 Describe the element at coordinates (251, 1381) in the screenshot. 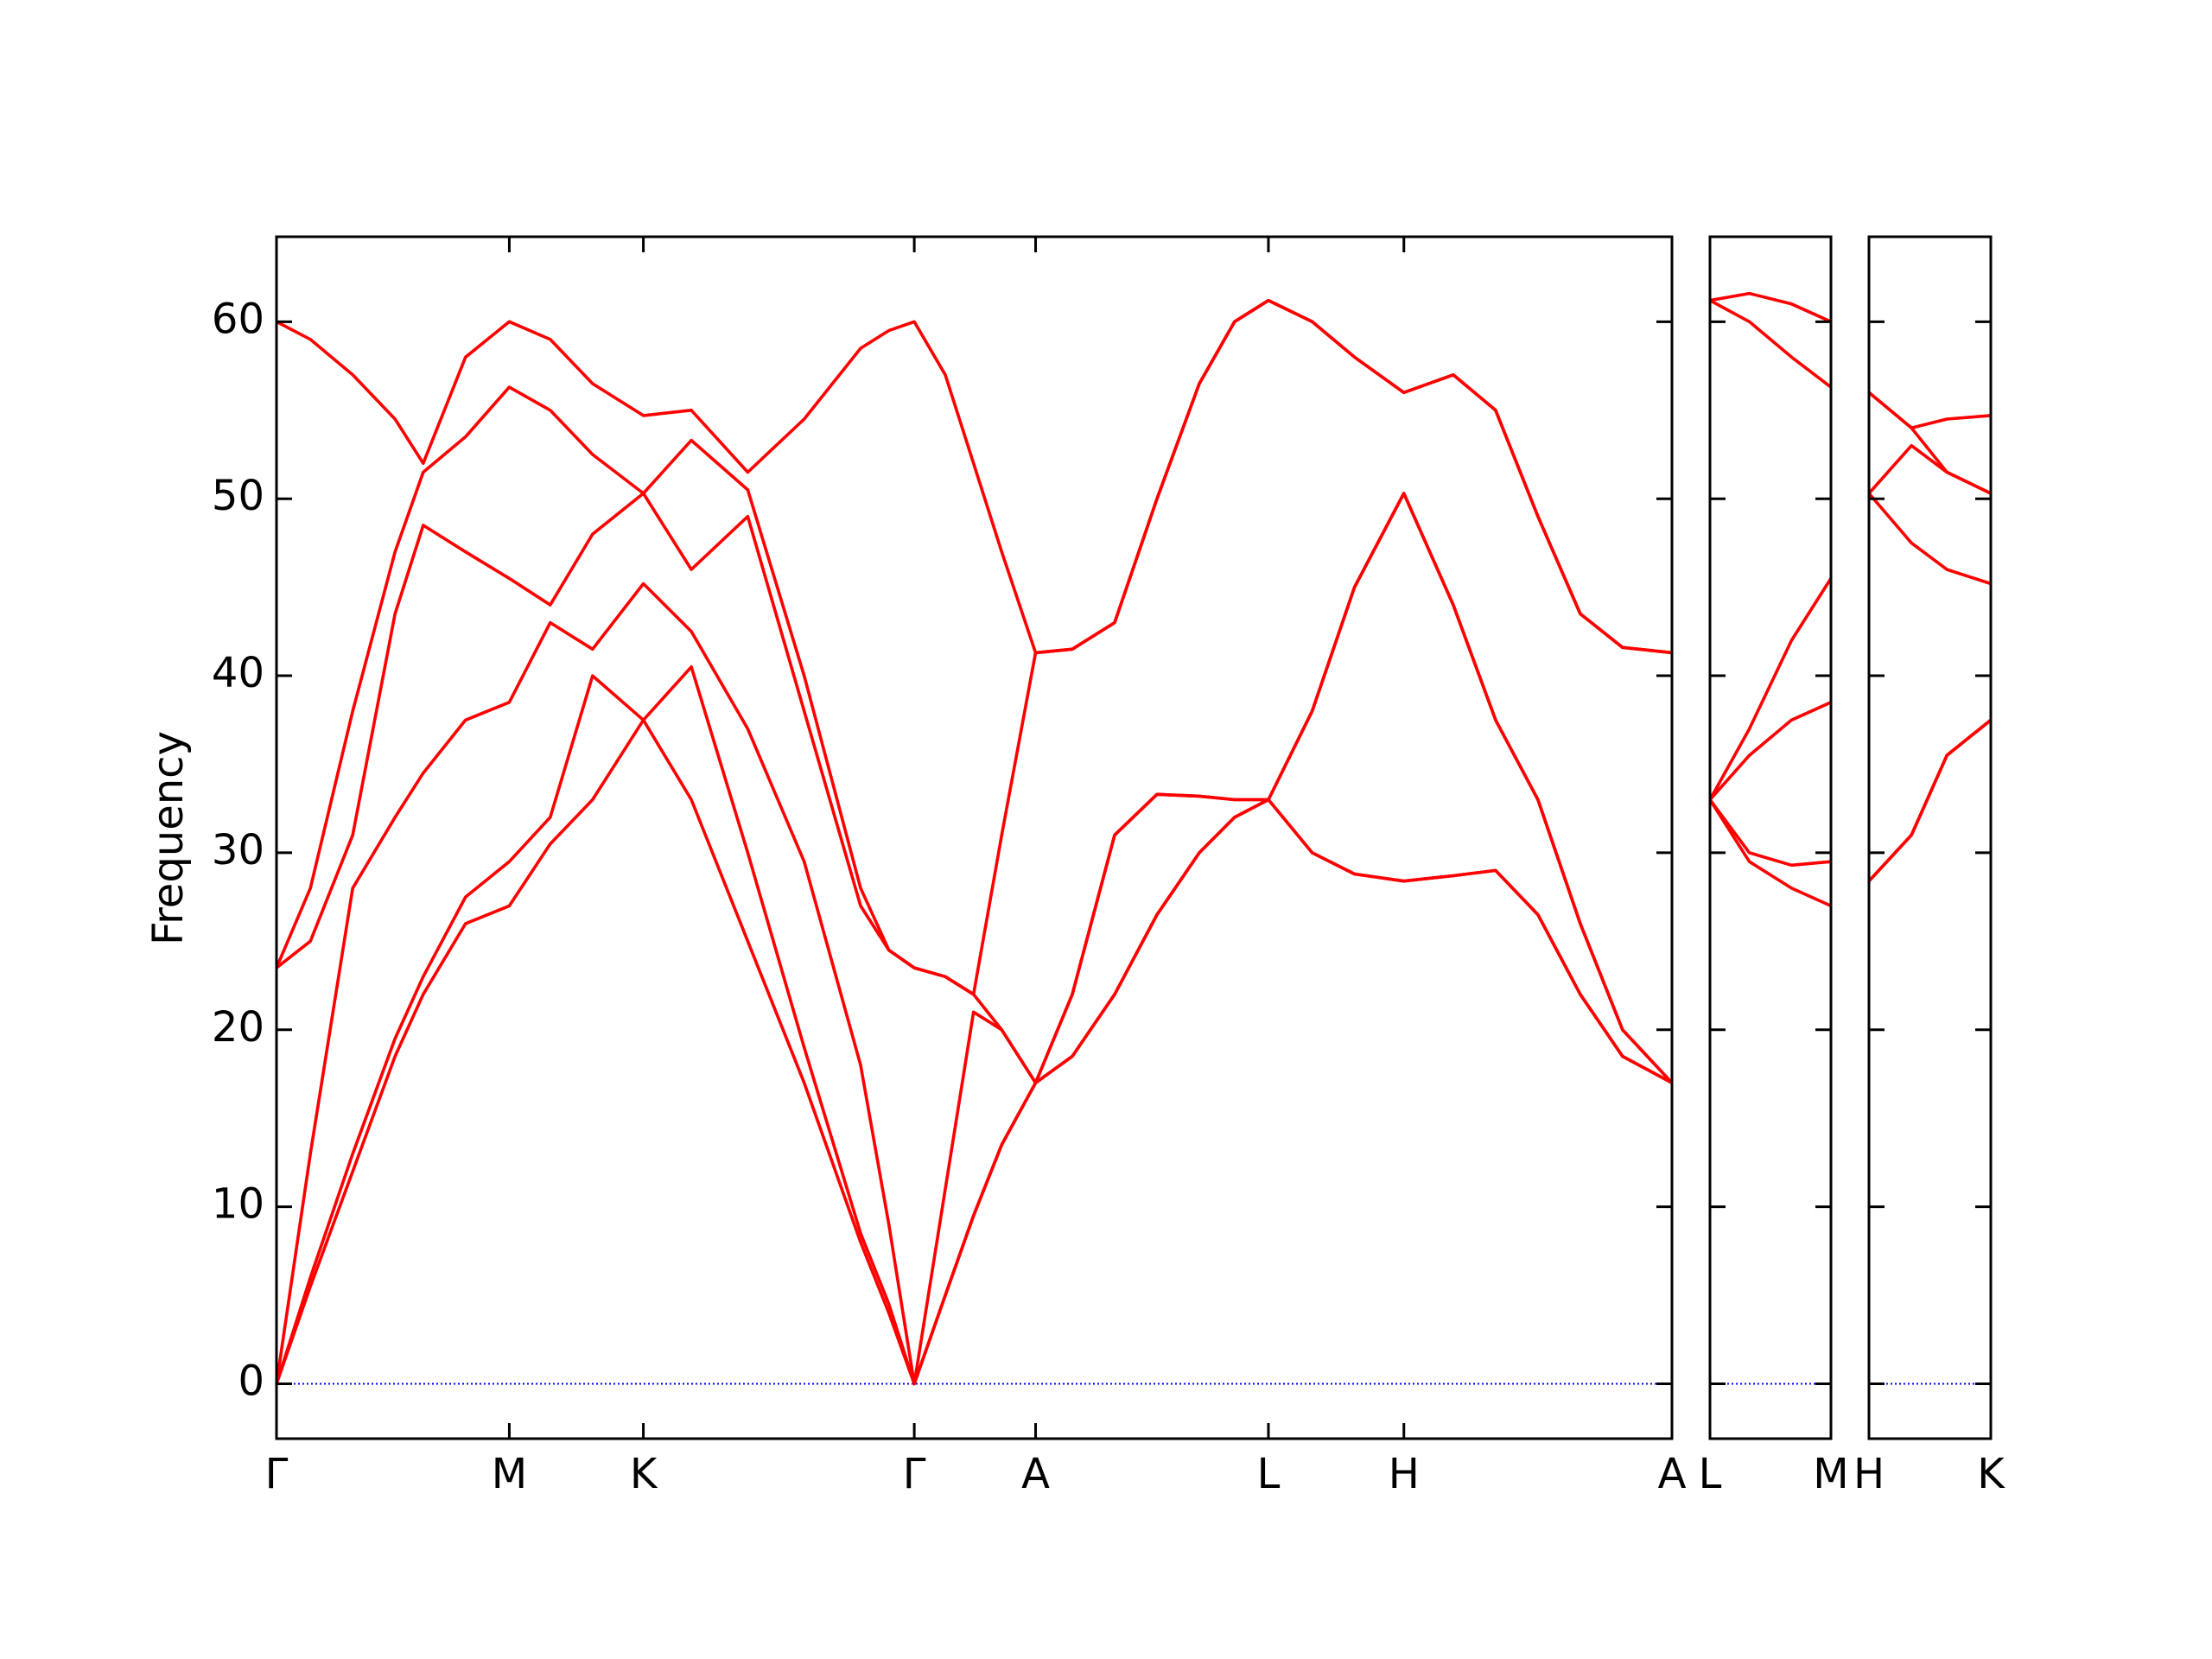

I see `y-tick-label: 0` at that location.